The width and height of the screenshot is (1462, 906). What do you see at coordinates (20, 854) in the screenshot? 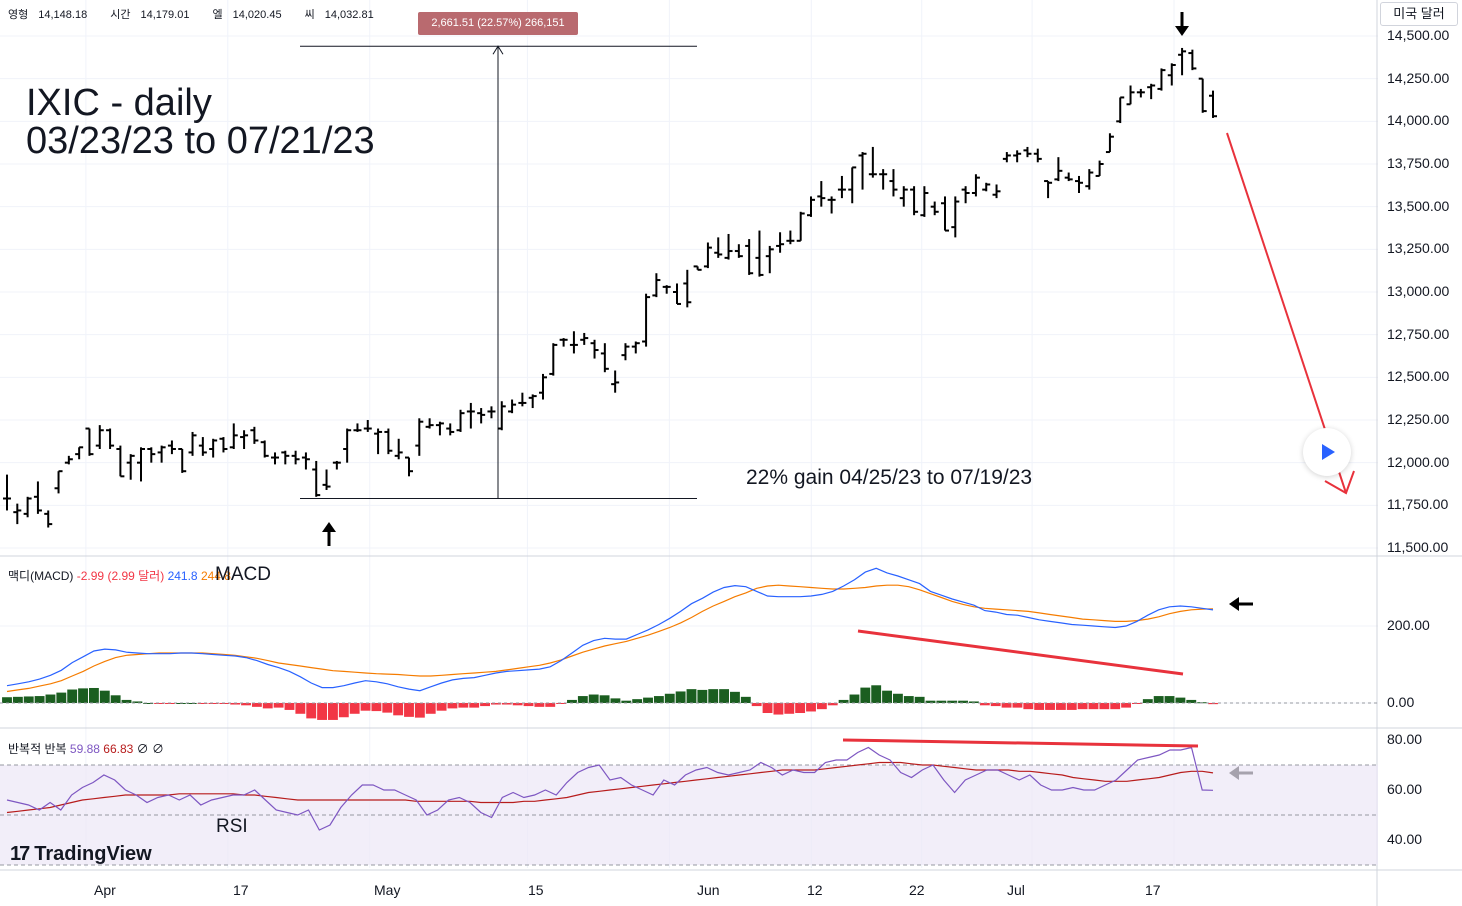
I see `tradingview-logo-icon: 17` at bounding box center [20, 854].